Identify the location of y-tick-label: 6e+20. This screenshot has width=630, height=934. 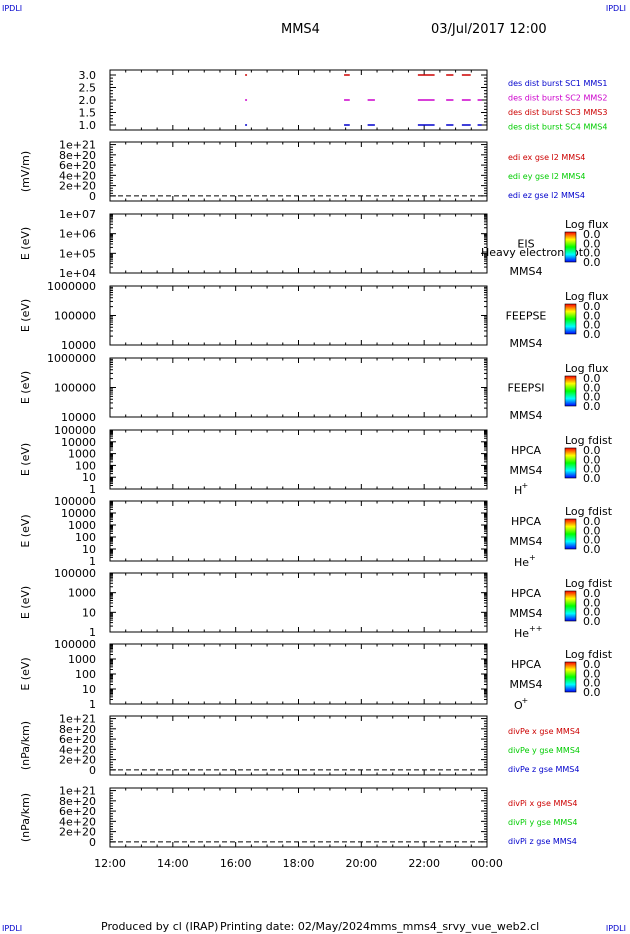
(77, 165).